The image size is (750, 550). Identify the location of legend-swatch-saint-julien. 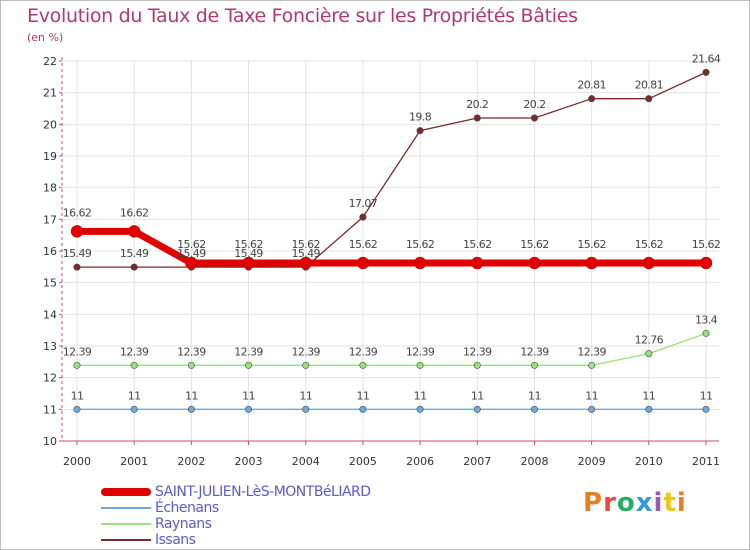
(126, 492).